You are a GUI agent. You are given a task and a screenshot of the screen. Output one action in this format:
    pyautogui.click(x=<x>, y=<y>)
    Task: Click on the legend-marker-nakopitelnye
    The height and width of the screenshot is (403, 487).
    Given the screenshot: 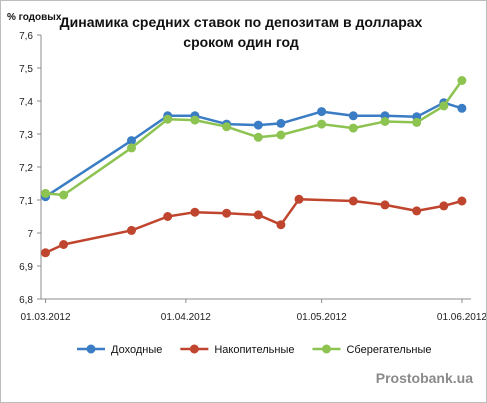 What is the action you would take?
    pyautogui.click(x=194, y=349)
    